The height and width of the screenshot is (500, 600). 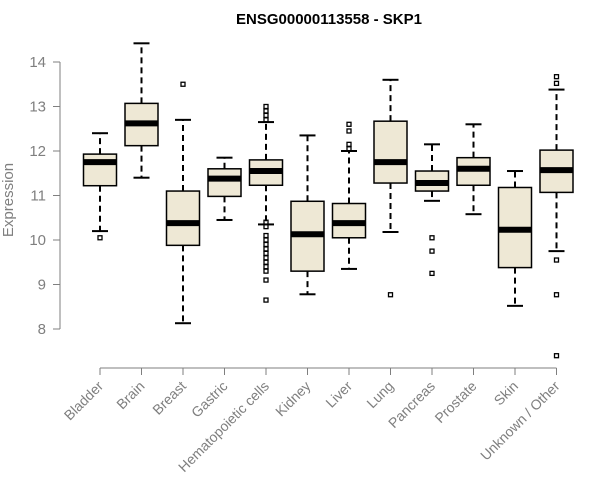 I want to click on box-brain, so click(x=141, y=110).